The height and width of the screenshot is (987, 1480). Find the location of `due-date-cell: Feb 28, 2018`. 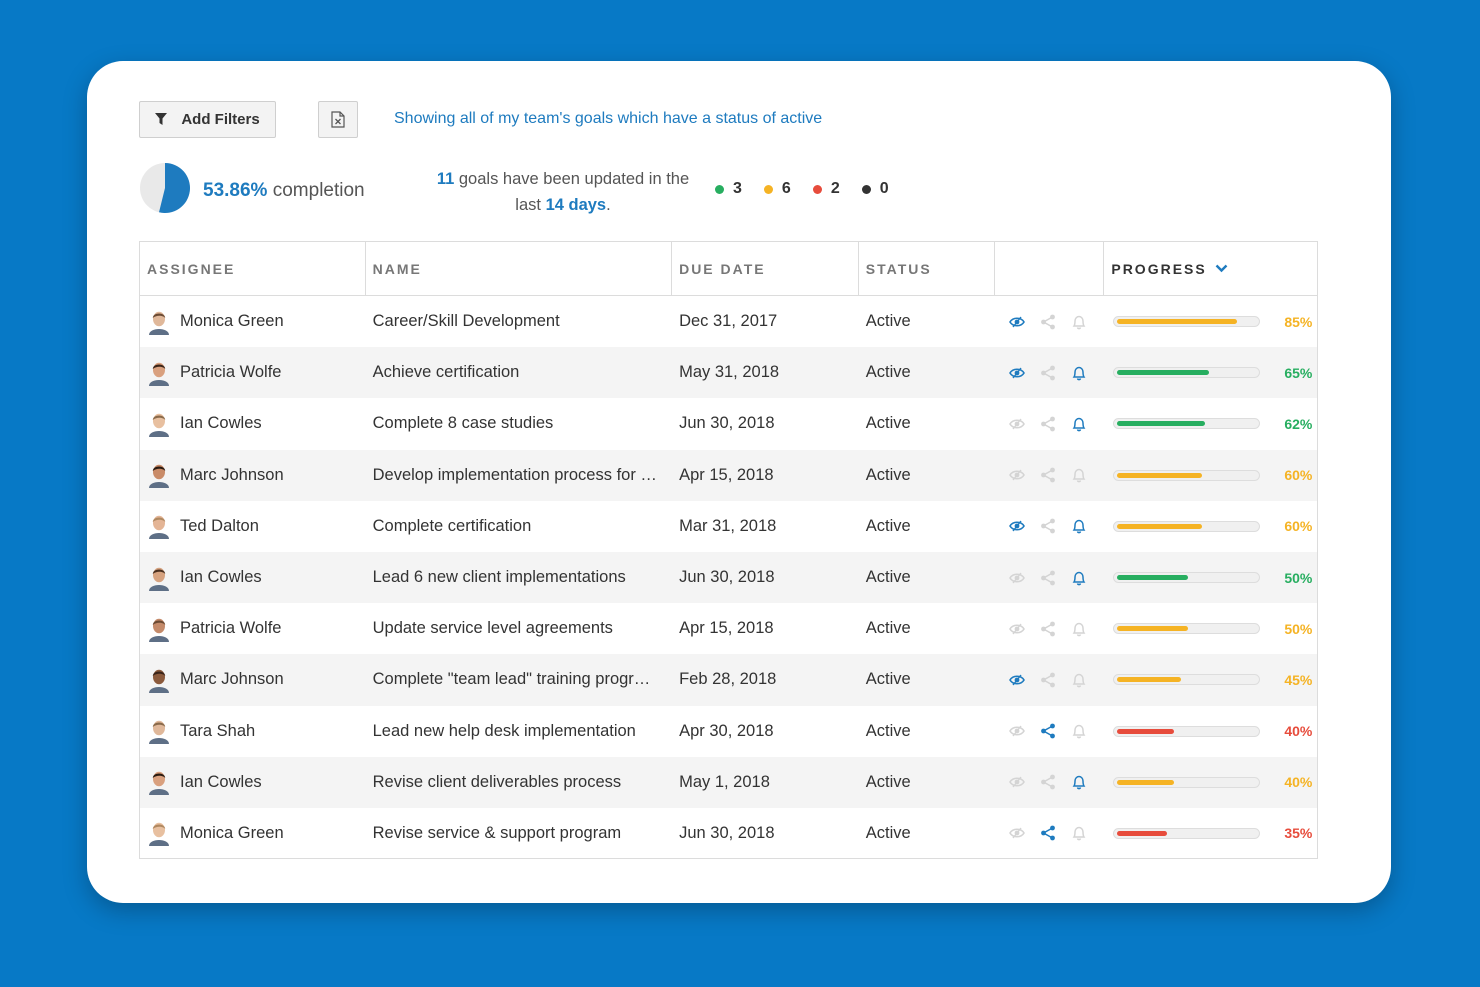

due-date-cell: Feb 28, 2018 is located at coordinates (728, 679).